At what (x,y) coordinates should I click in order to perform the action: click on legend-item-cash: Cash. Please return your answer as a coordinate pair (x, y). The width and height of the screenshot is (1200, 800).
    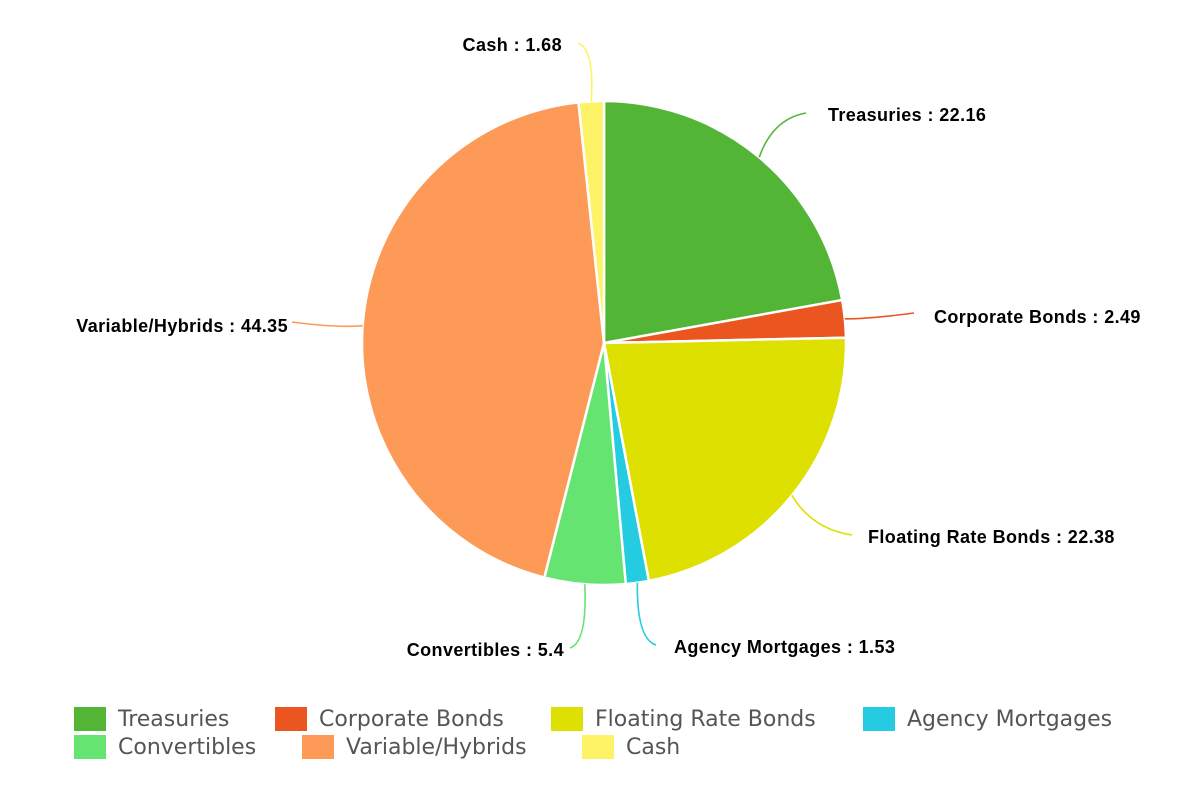
    Looking at the image, I should click on (631, 747).